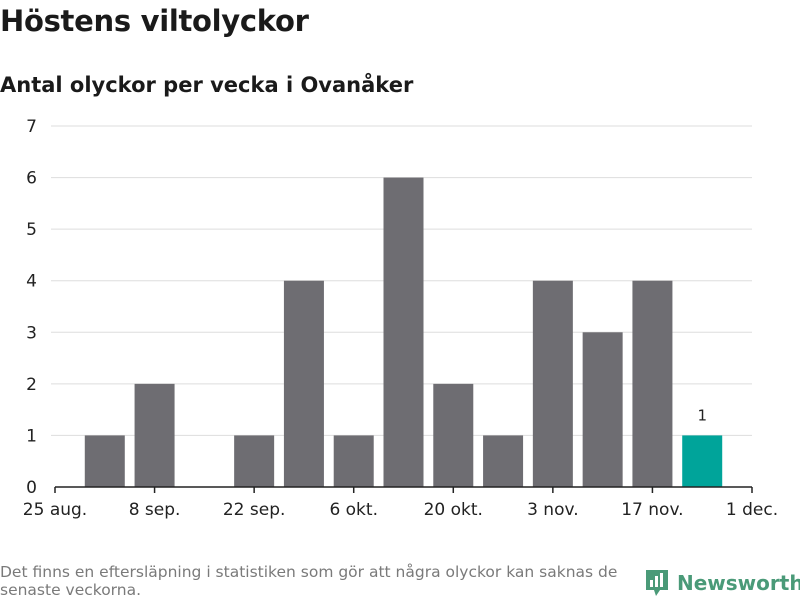  I want to click on x-tick-label: 17 nov., so click(652, 510).